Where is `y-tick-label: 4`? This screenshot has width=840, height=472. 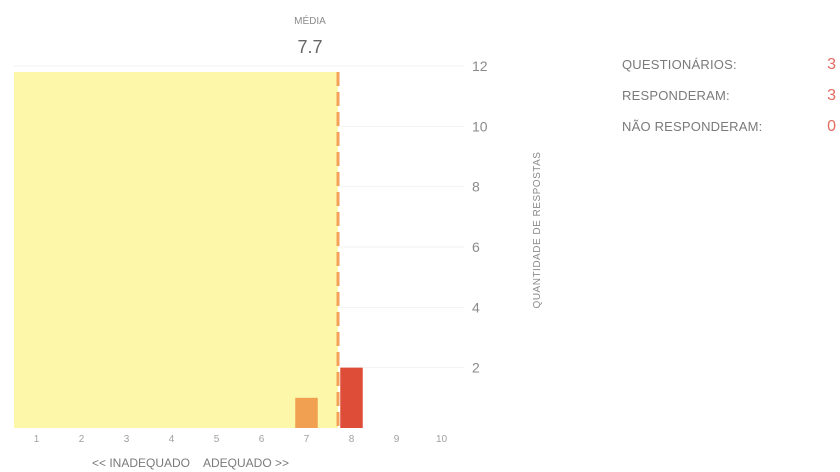 y-tick-label: 4 is located at coordinates (476, 307).